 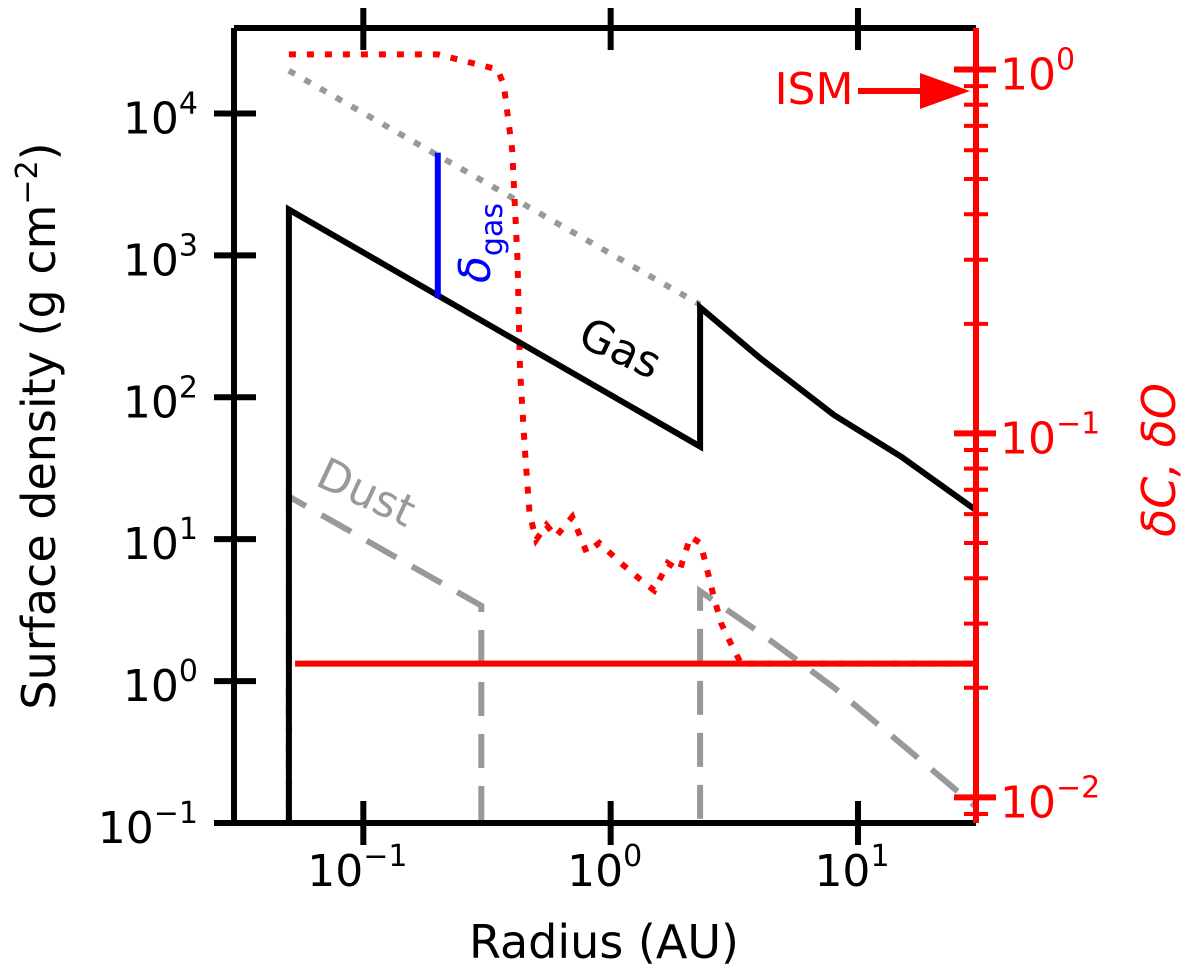 I want to click on y-axis-title: Surface density (g cm−2), so click(x=38, y=425).